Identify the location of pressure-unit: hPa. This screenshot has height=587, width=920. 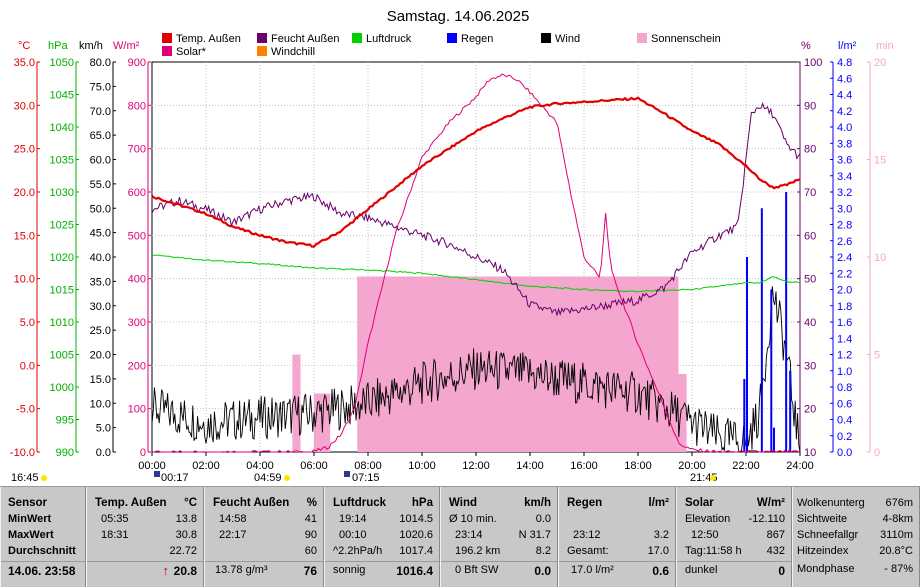
(422, 503).